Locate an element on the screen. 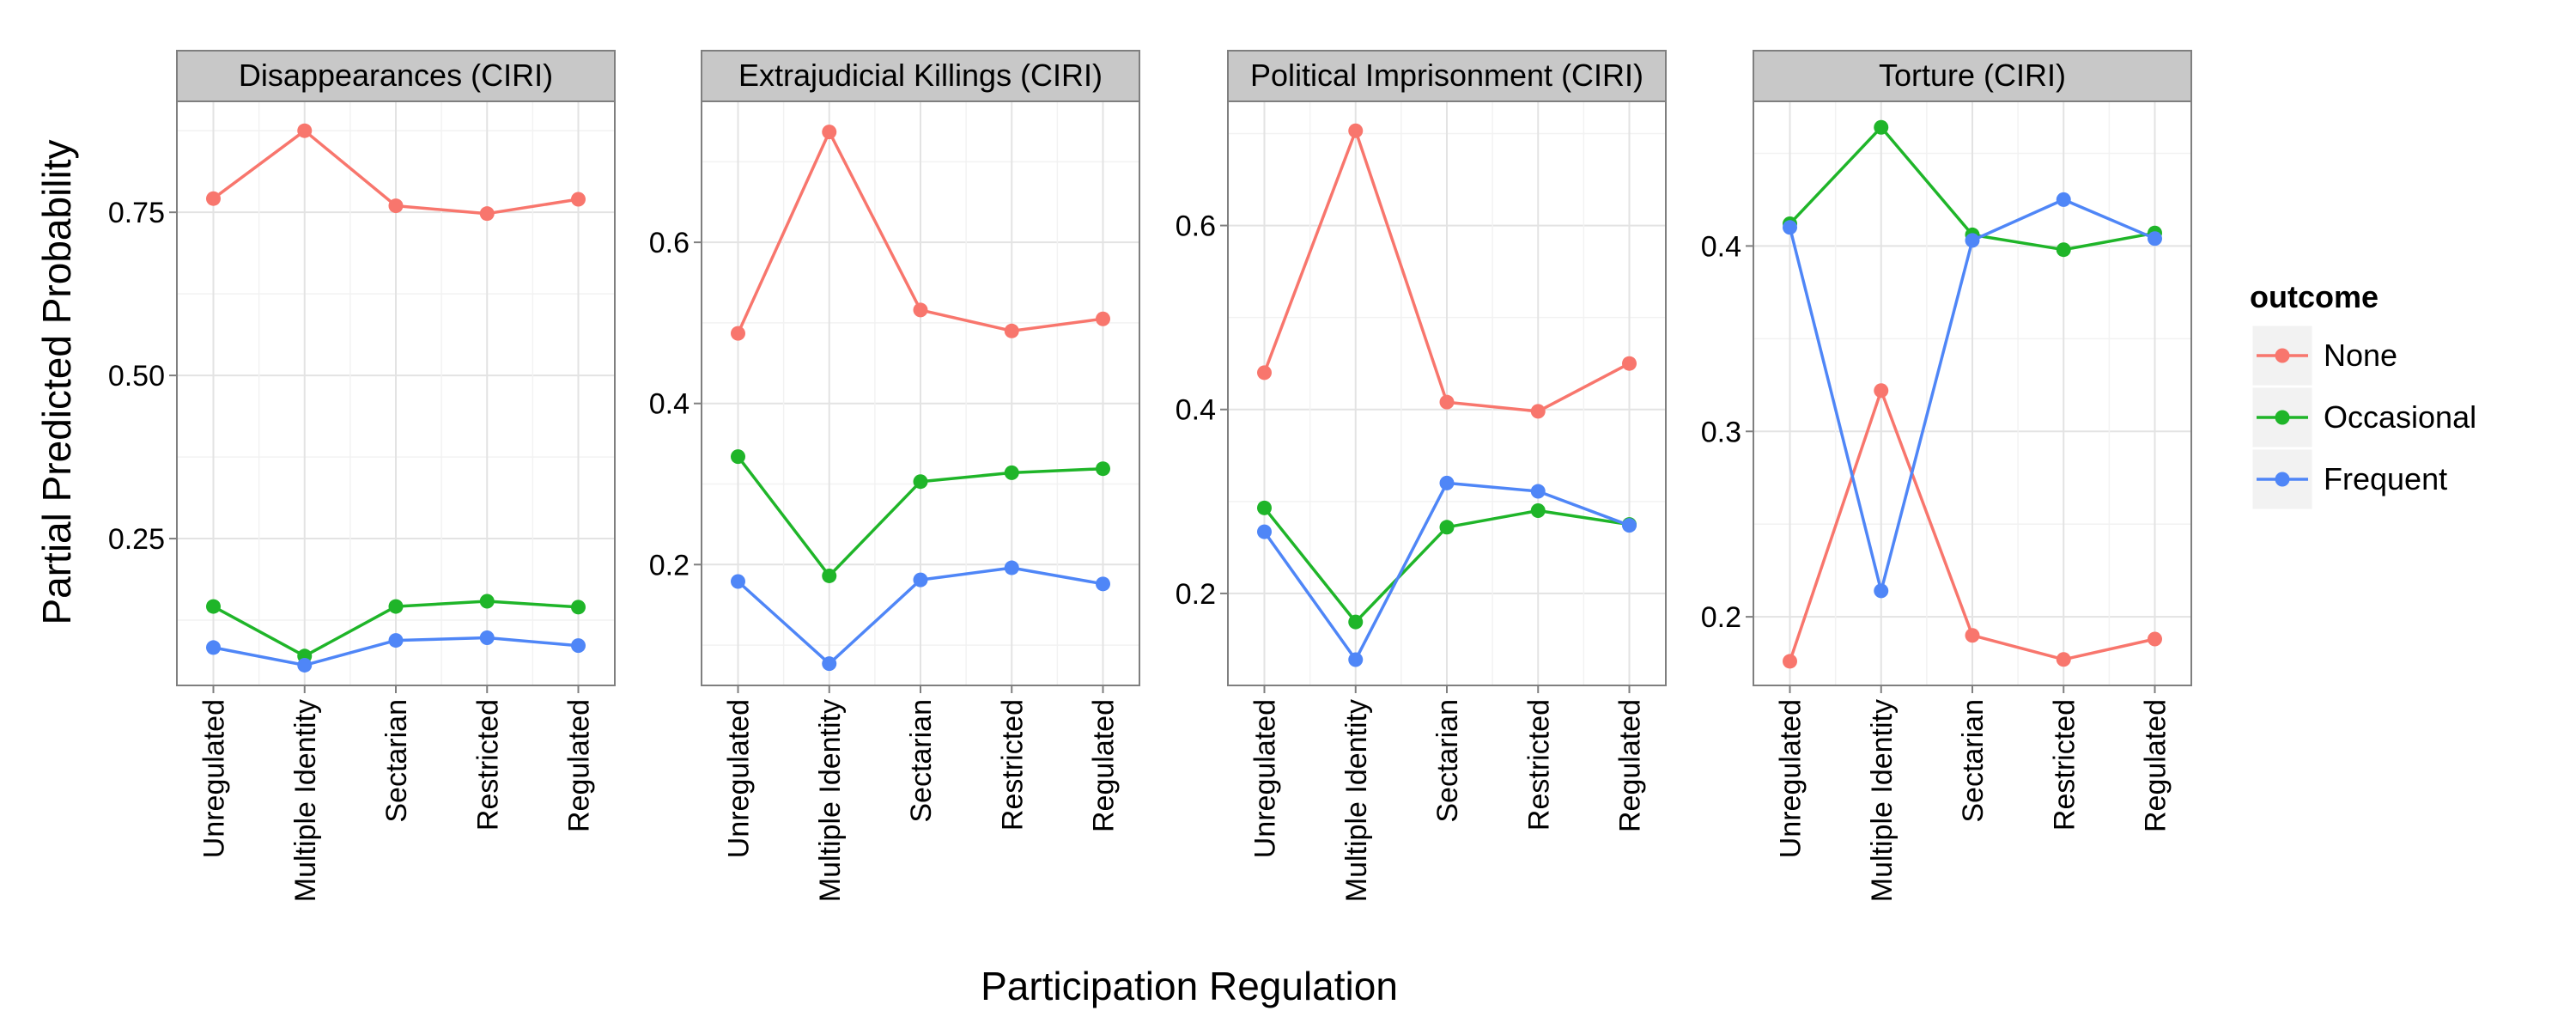 This screenshot has height=1035, width=2576. legend-entries: None Occasional Frequent is located at coordinates (2363, 417).